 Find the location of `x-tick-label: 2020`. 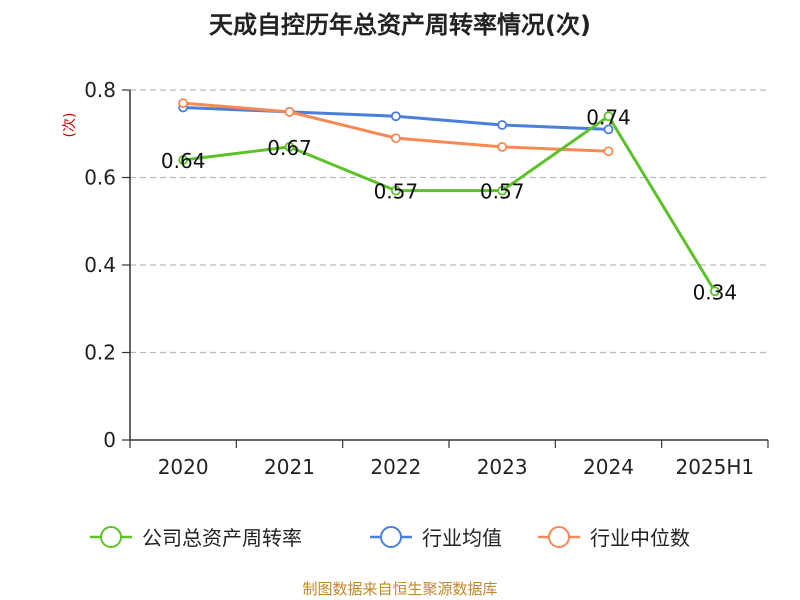

x-tick-label: 2020 is located at coordinates (183, 467).